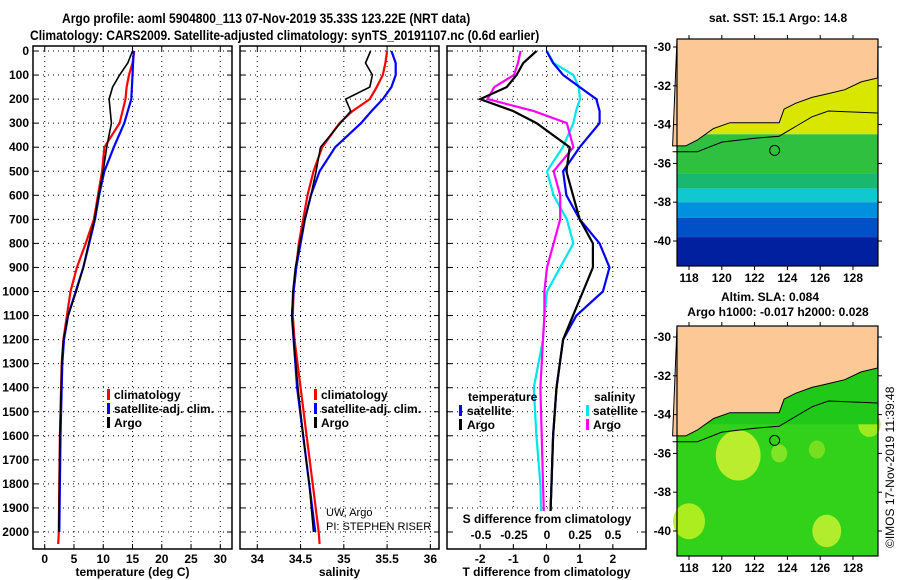 The width and height of the screenshot is (900, 580). I want to click on y-tick-label: 300, so click(19, 123).